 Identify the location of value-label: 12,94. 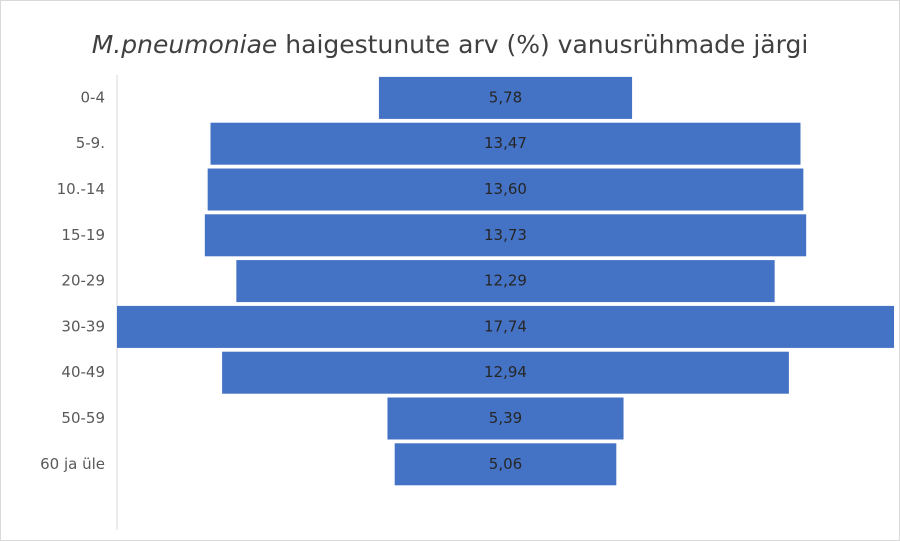
(505, 372).